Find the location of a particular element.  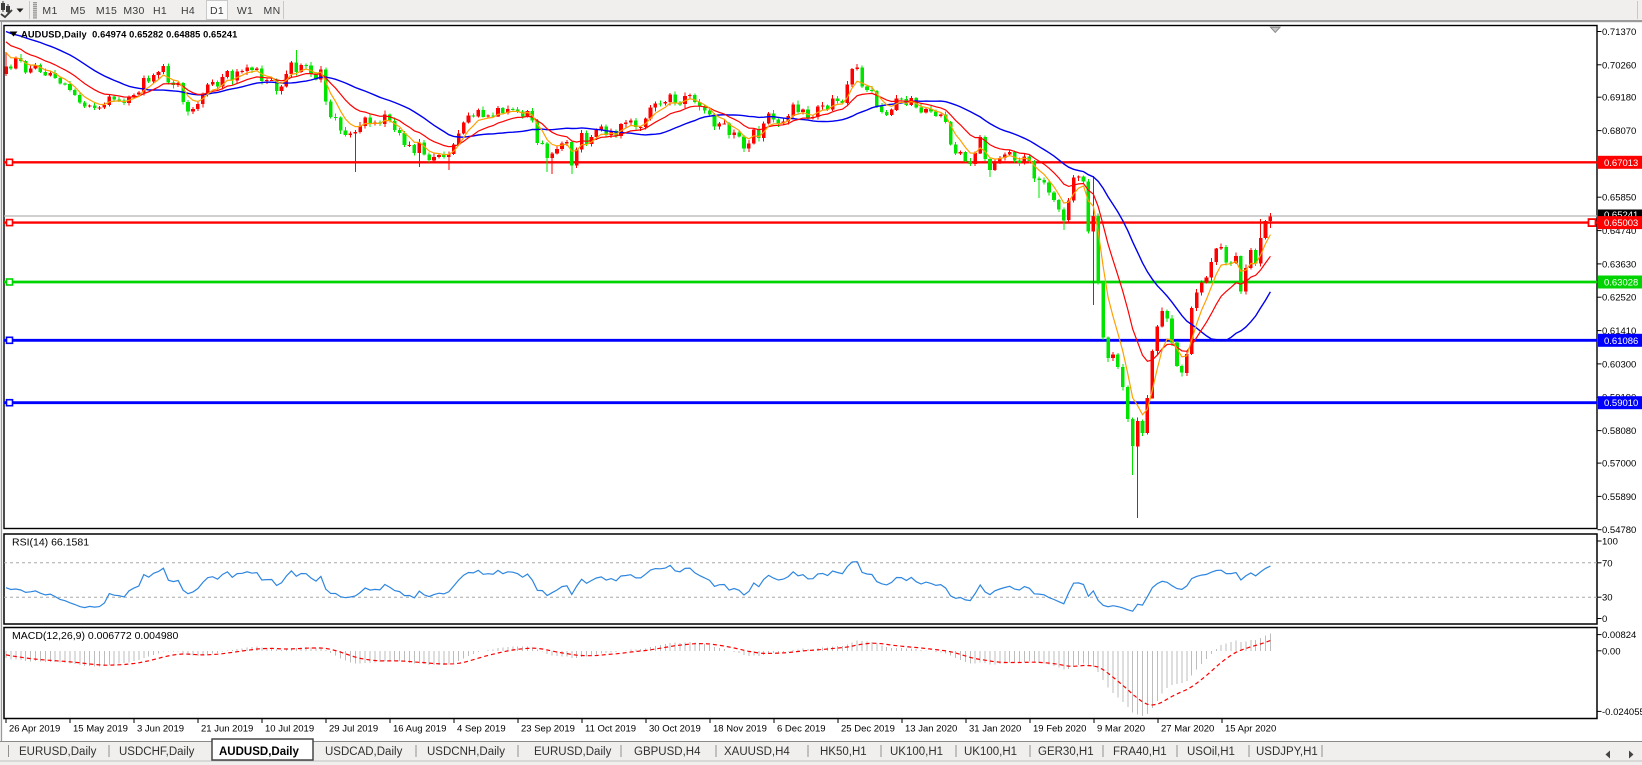

svg-text: 6 Dec 2019 is located at coordinates (801, 729).